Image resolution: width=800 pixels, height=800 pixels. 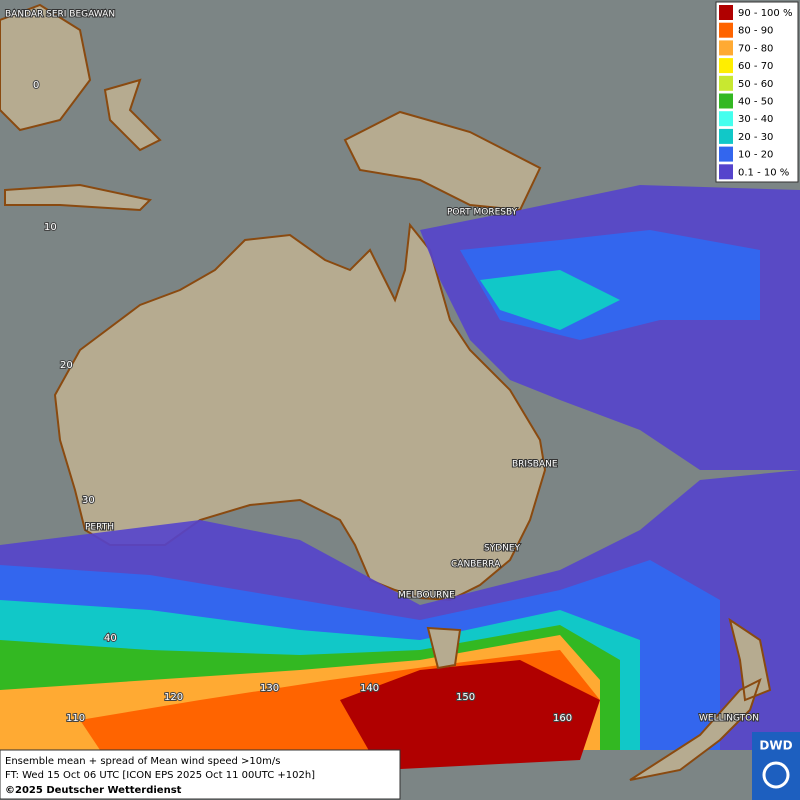 What do you see at coordinates (46, 67) in the screenshot?
I see `borneo` at bounding box center [46, 67].